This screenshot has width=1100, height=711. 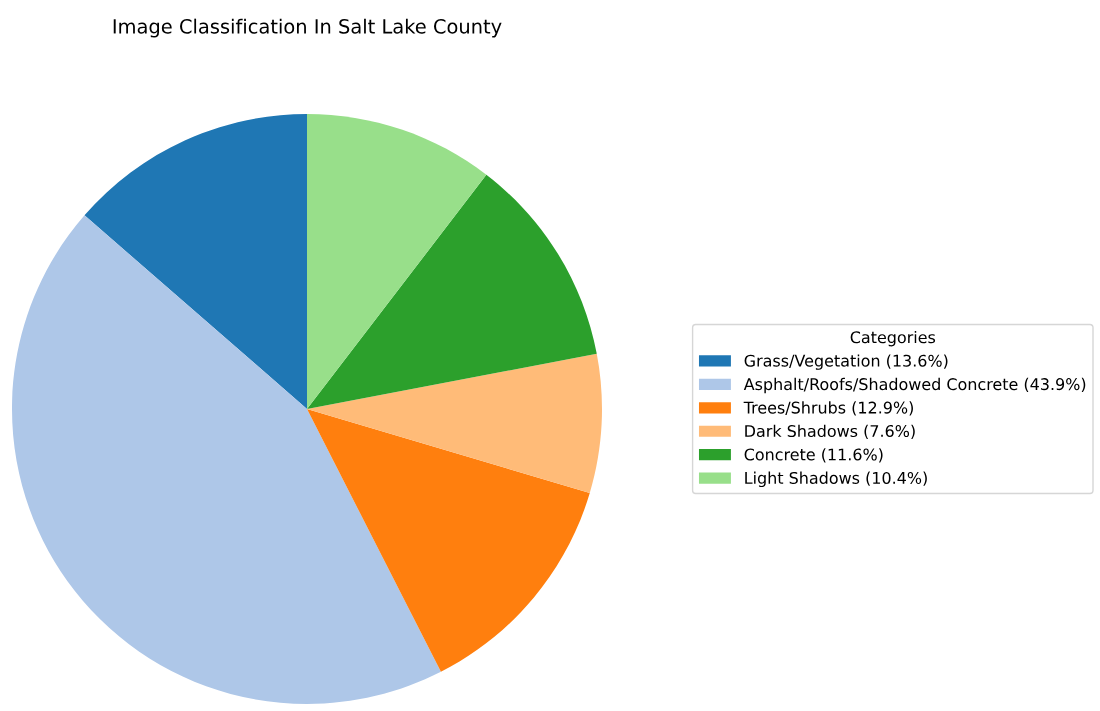 What do you see at coordinates (893, 338) in the screenshot?
I see `legend-title: Categories` at bounding box center [893, 338].